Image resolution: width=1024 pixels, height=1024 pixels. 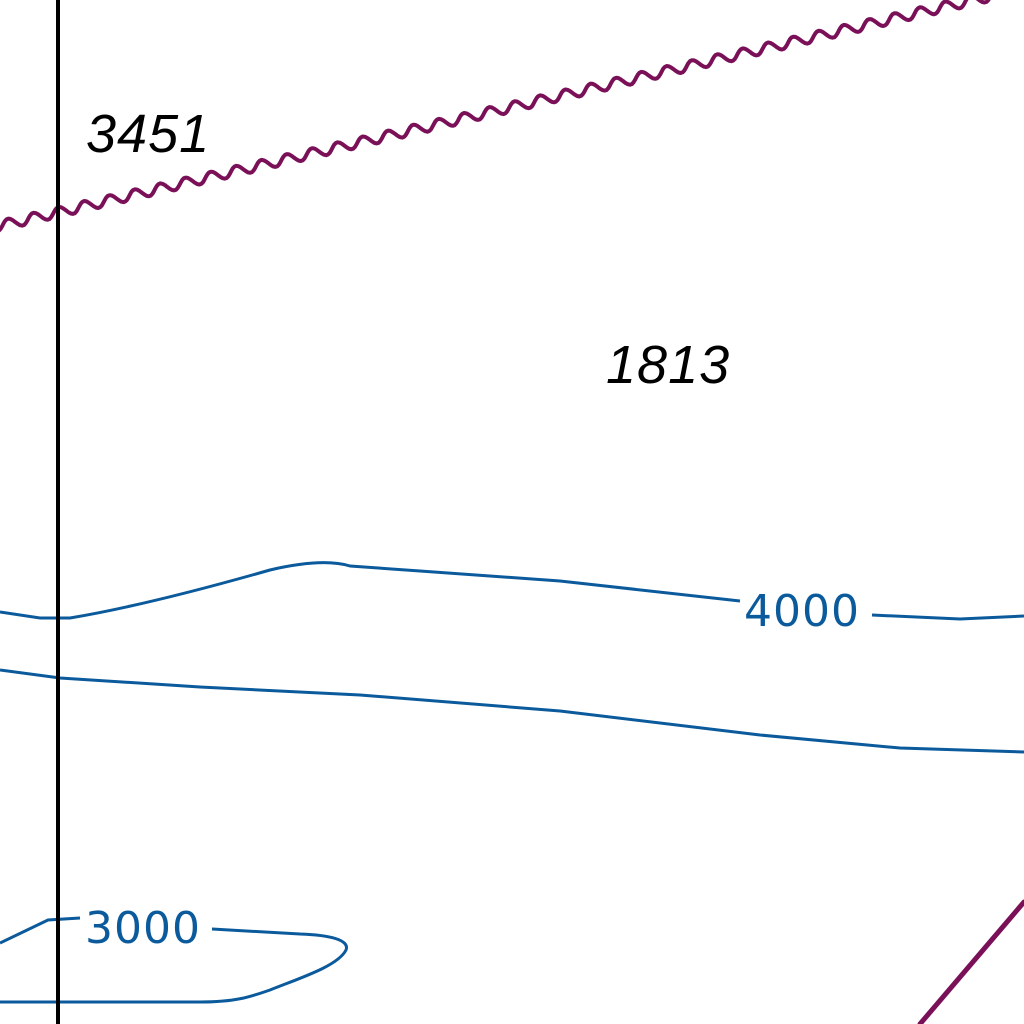 What do you see at coordinates (668, 365) in the screenshot?
I see `spot-elevation-1813: 1813` at bounding box center [668, 365].